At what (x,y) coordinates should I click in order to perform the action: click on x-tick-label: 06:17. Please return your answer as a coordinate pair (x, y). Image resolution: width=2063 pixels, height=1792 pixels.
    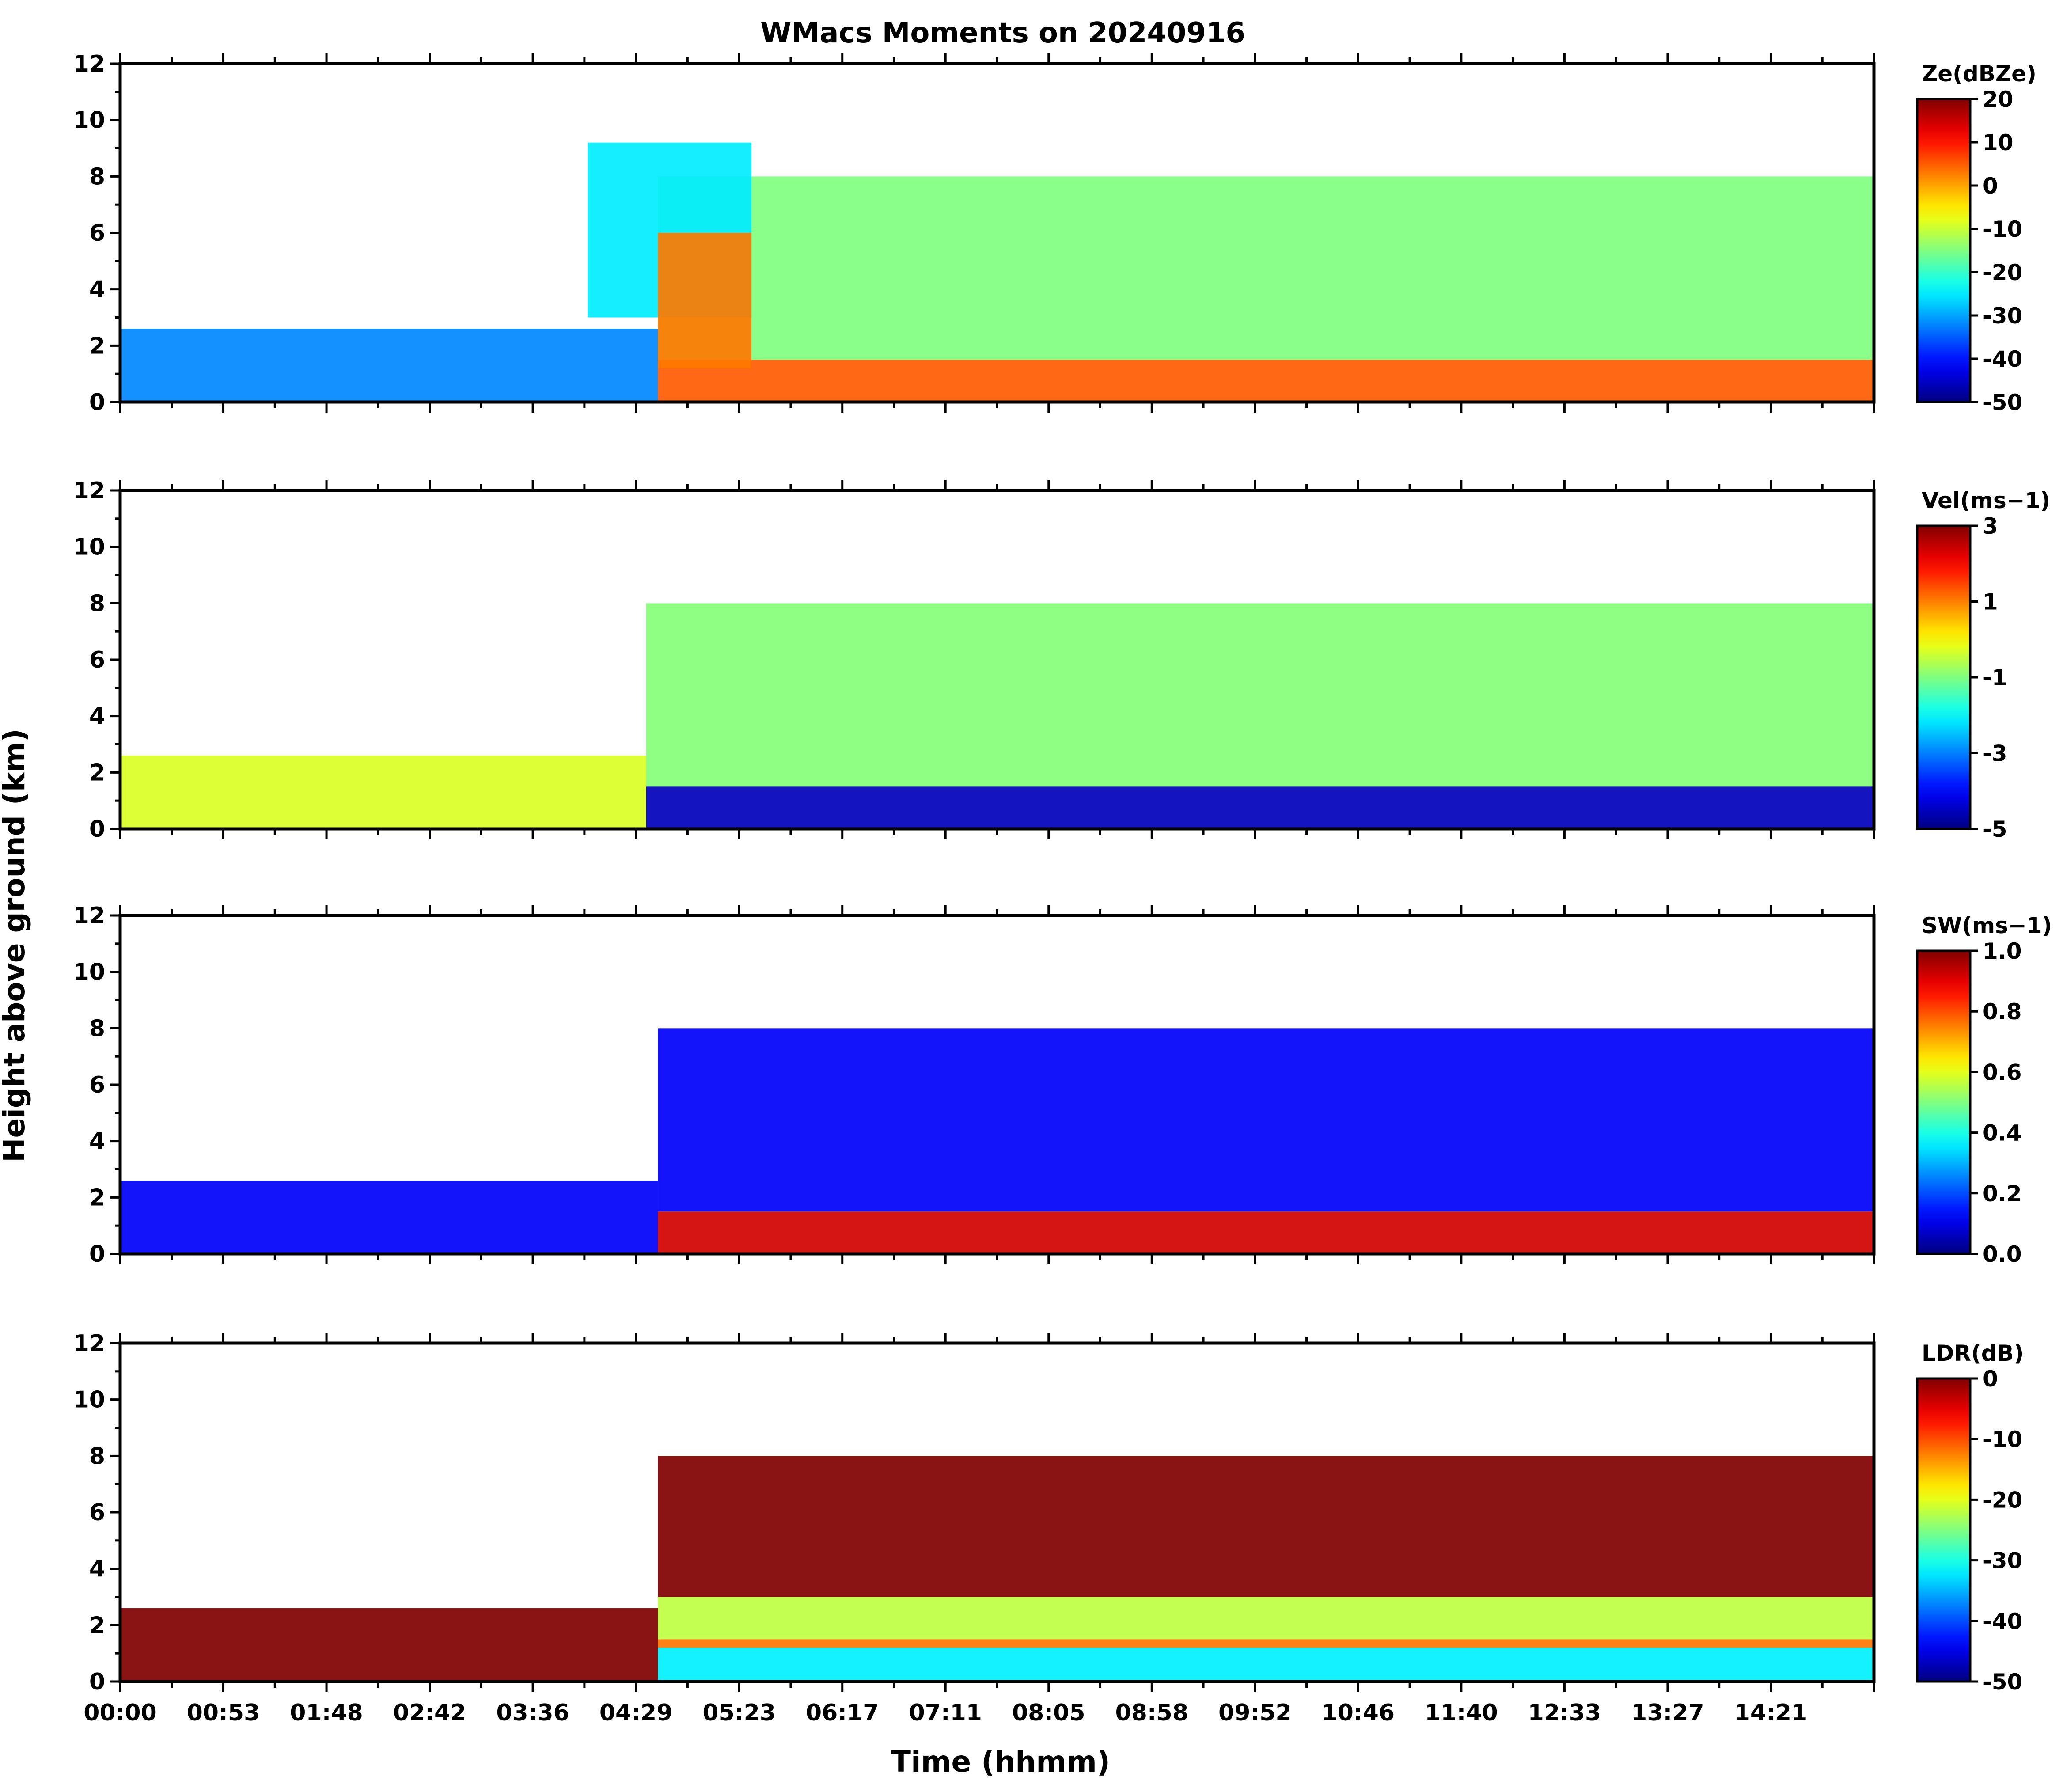
    Looking at the image, I should click on (842, 1713).